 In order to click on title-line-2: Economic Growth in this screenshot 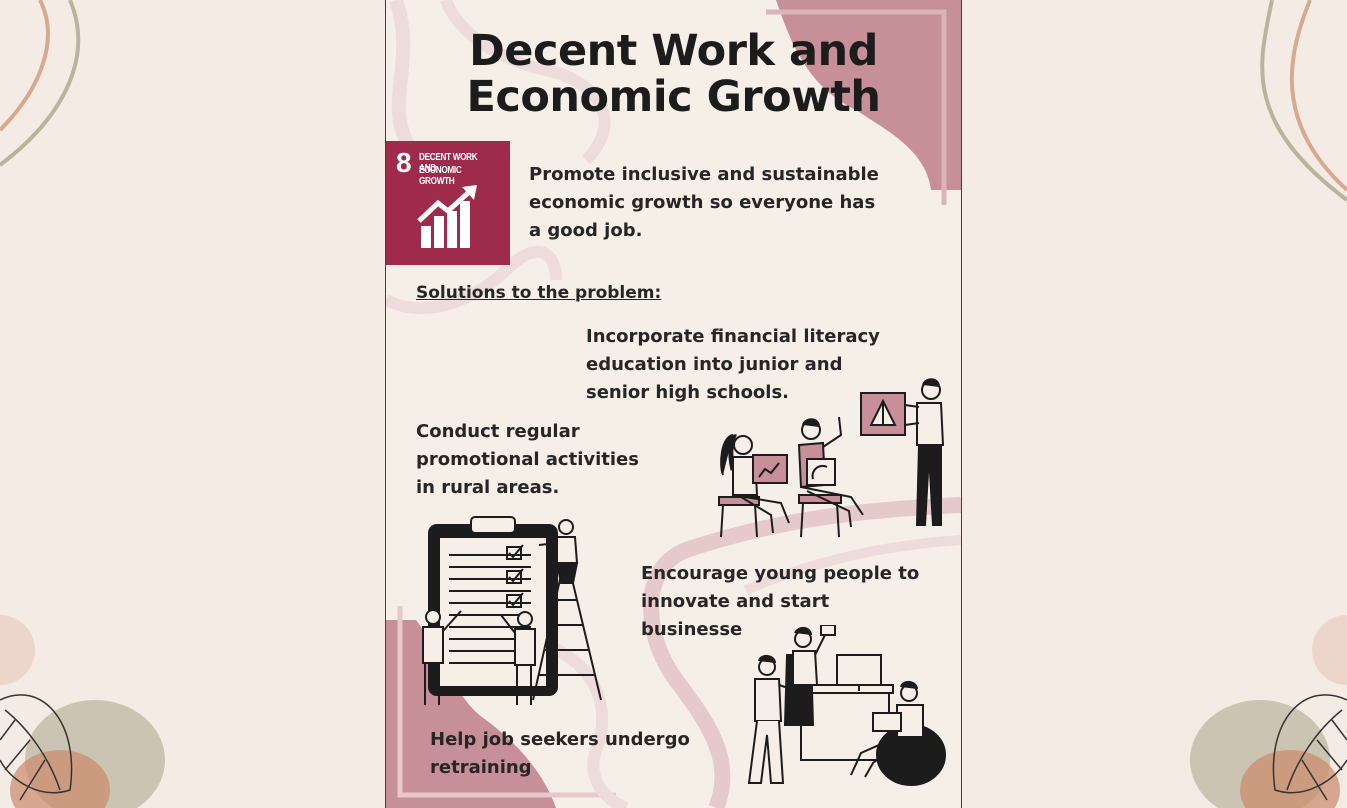, I will do `click(674, 97)`.